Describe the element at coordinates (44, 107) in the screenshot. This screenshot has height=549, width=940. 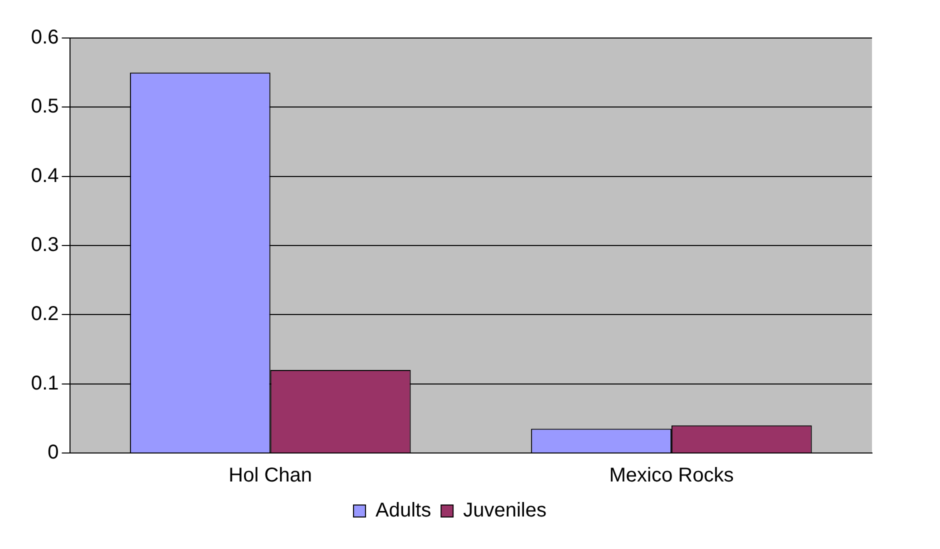
I see `y-tick-label: 0.5` at that location.